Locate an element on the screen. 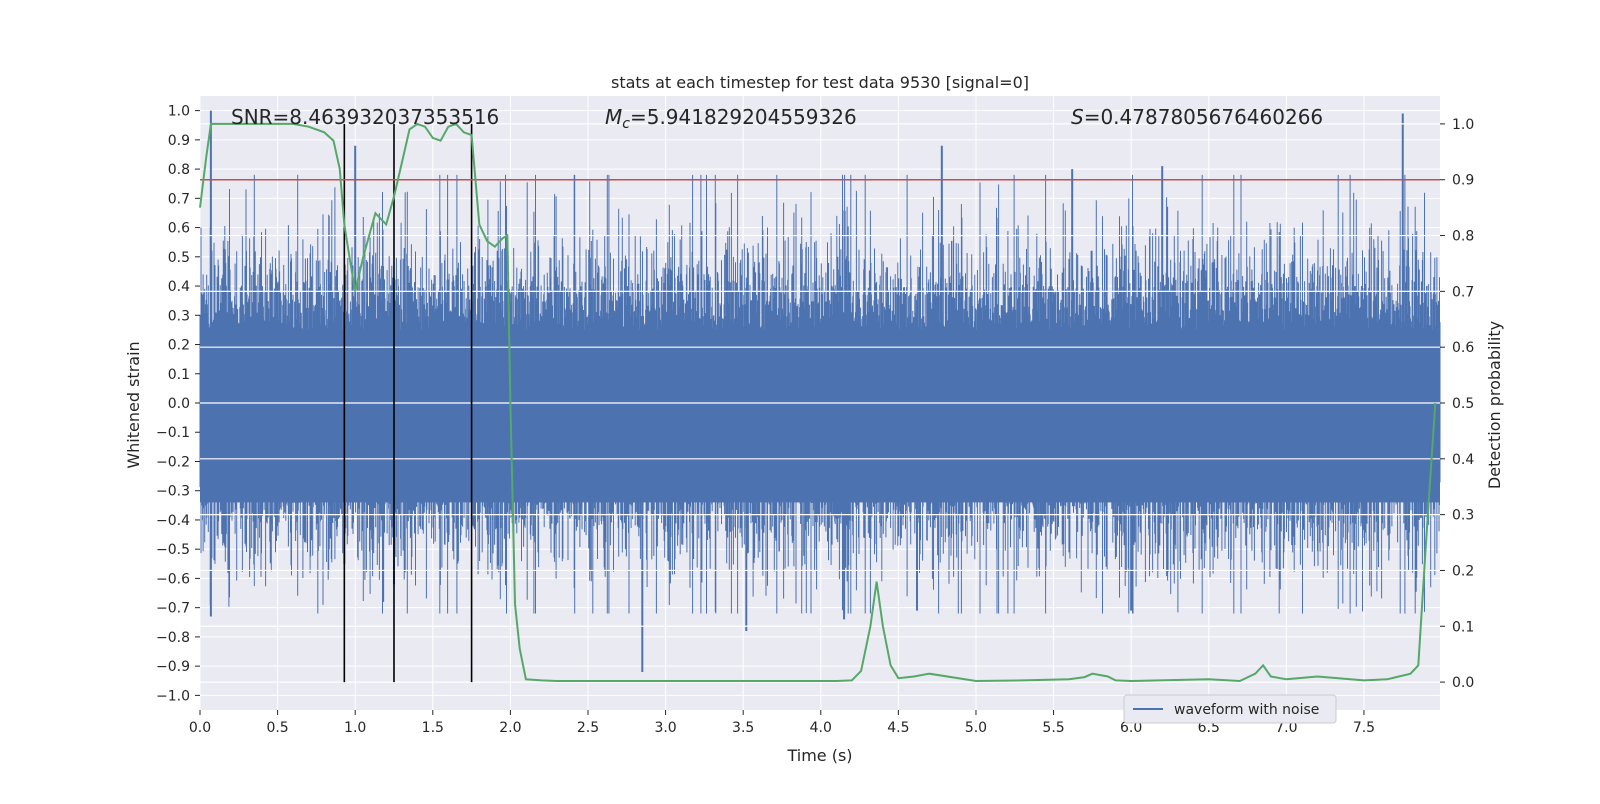  y-tick-label: 0.9 is located at coordinates (179, 141).